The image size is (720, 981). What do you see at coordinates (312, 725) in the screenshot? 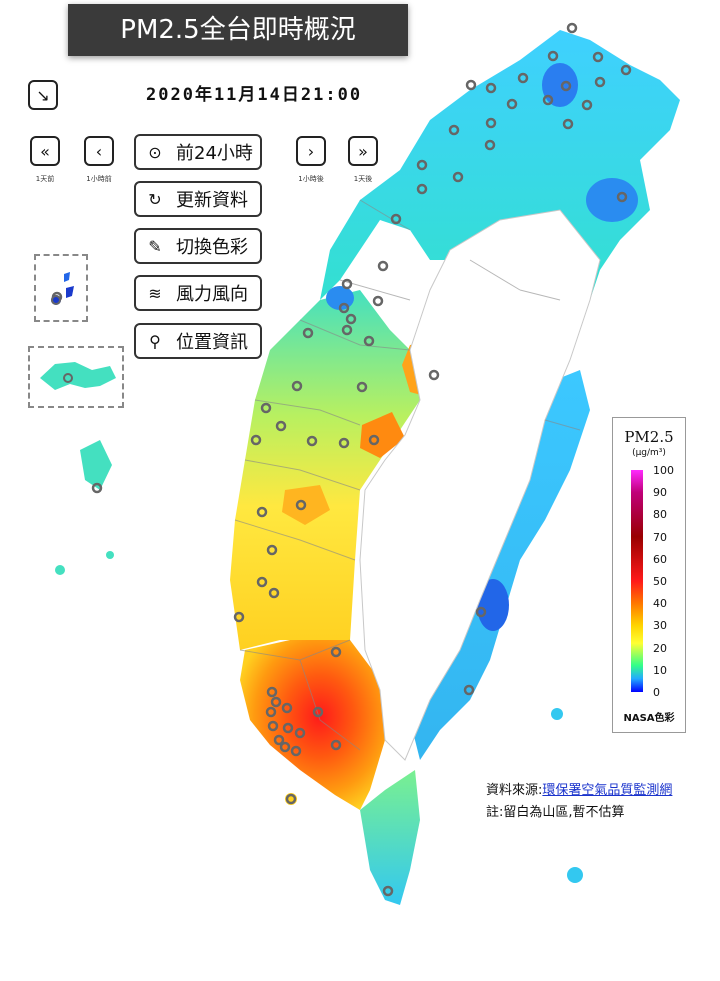
I see `region-south` at bounding box center [312, 725].